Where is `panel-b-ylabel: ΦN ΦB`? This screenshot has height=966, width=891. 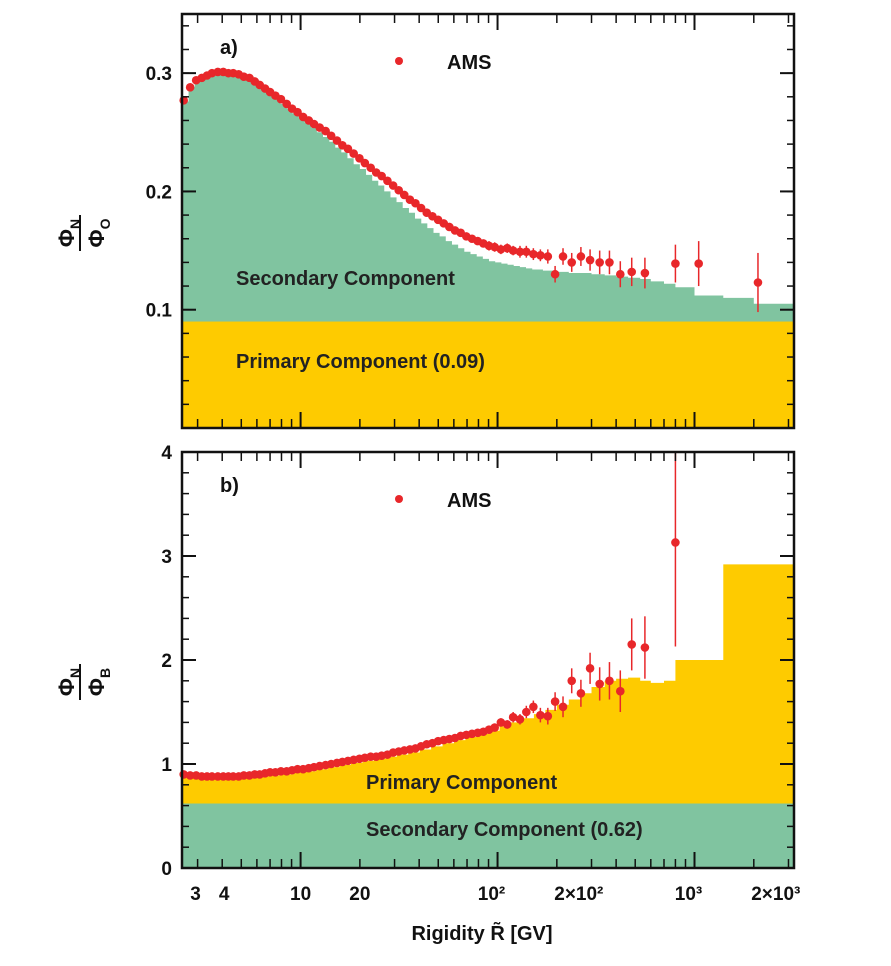 panel-b-ylabel: ΦN ΦB is located at coordinates (83, 682).